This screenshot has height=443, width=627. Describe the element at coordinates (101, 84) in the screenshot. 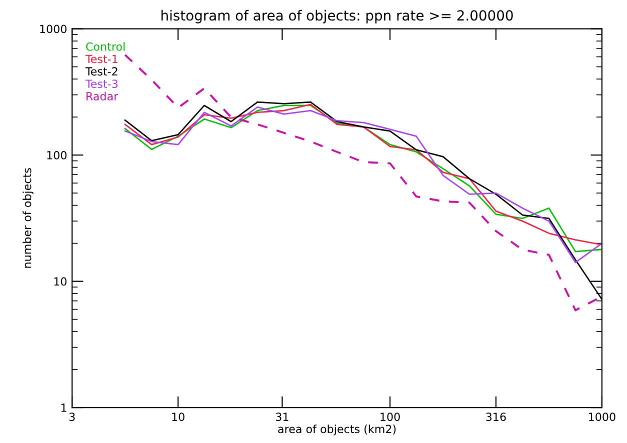

I see `text: Test-3` at that location.